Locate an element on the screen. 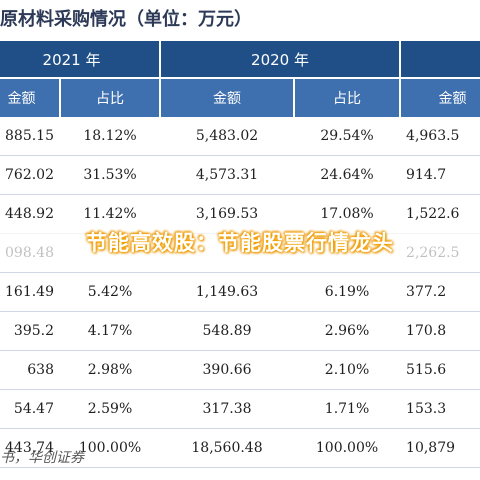 This screenshot has width=480, height=480. table-cell: 548.89 is located at coordinates (227, 331).